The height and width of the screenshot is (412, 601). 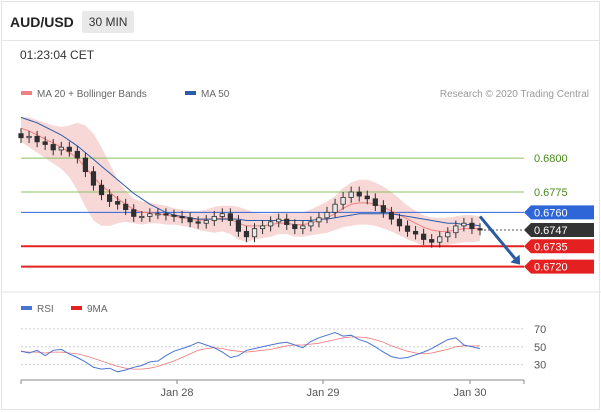 I want to click on rsi-legend-label-1: RSI, so click(x=45, y=309).